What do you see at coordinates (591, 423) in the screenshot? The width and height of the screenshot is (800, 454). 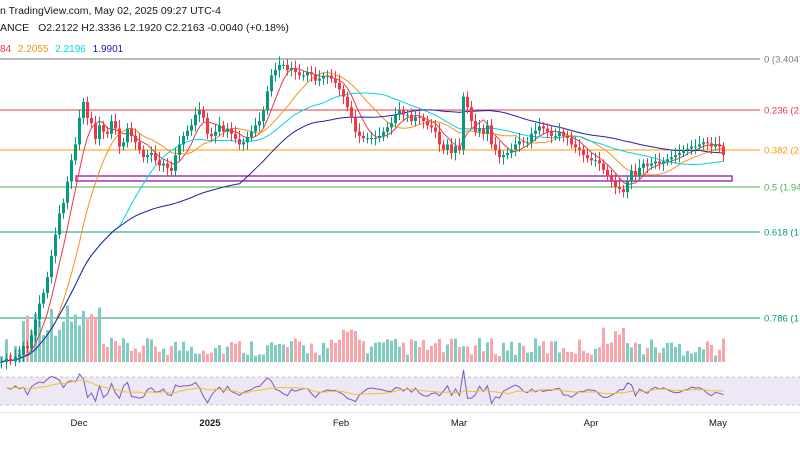 I see `x-label-apr: Apr` at bounding box center [591, 423].